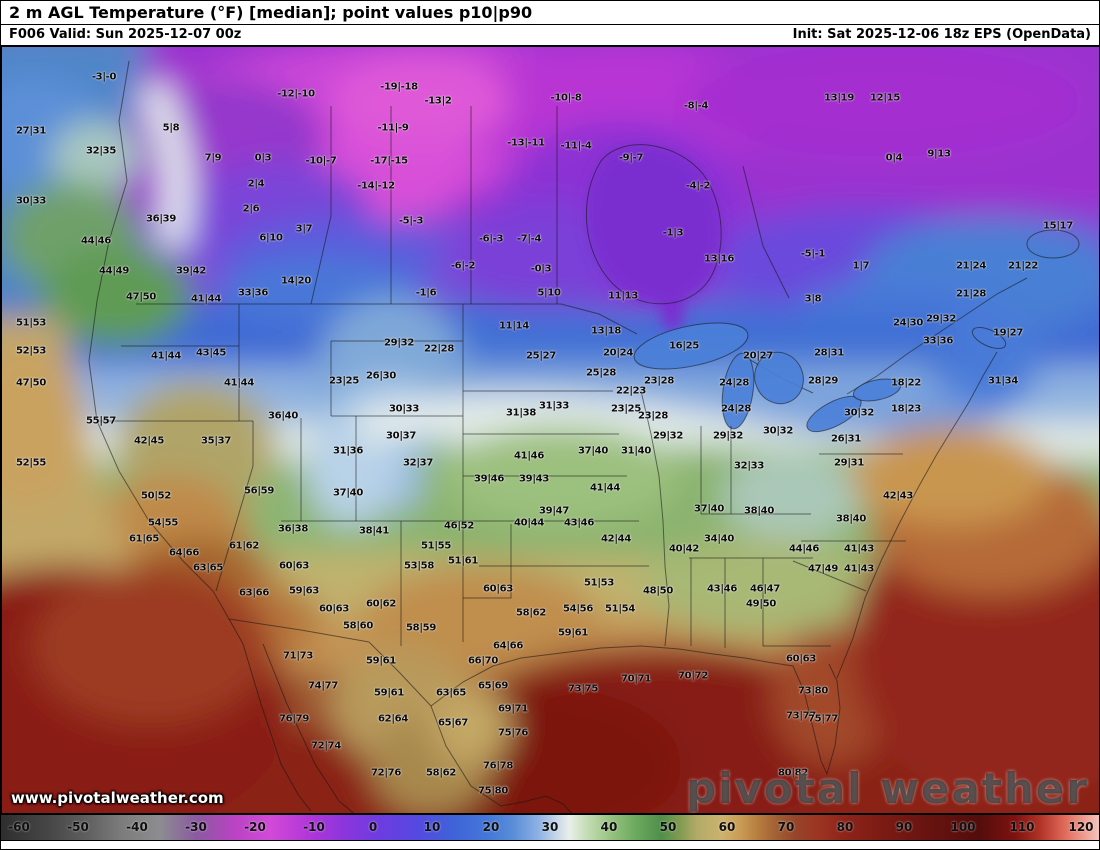  Describe the element at coordinates (117, 798) in the screenshot. I see `watermark-url: www.pivotalweather.com` at that location.